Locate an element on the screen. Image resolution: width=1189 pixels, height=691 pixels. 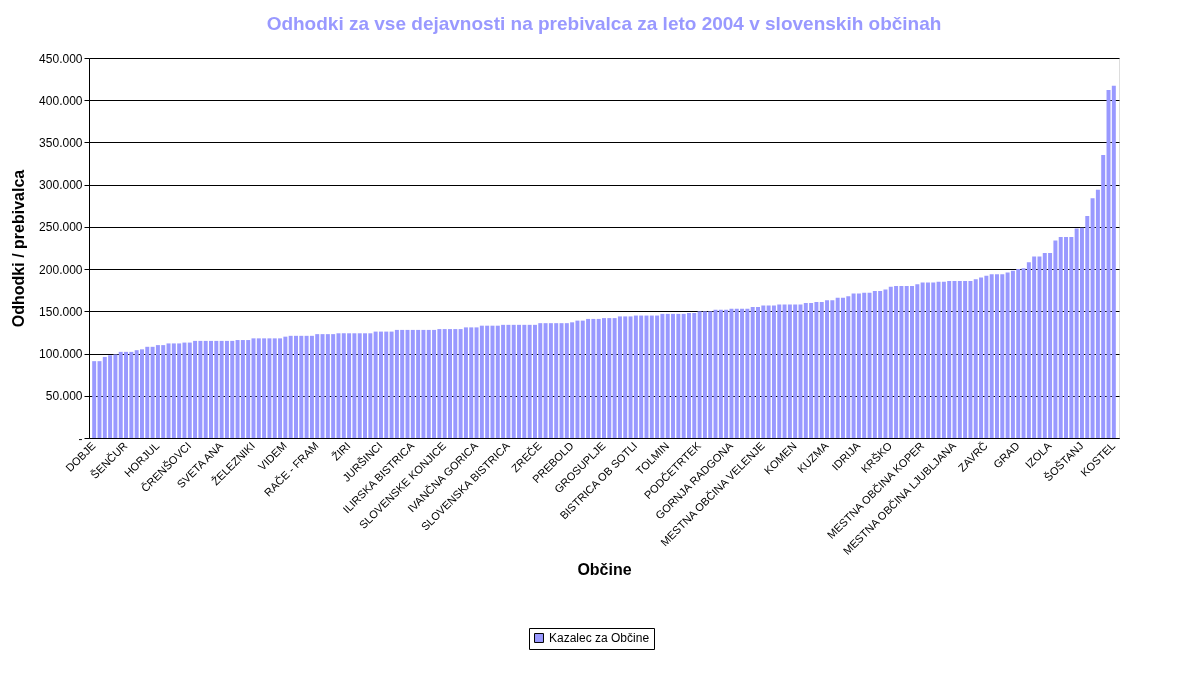
y-tick-label: 250.000 is located at coordinates (61, 227).